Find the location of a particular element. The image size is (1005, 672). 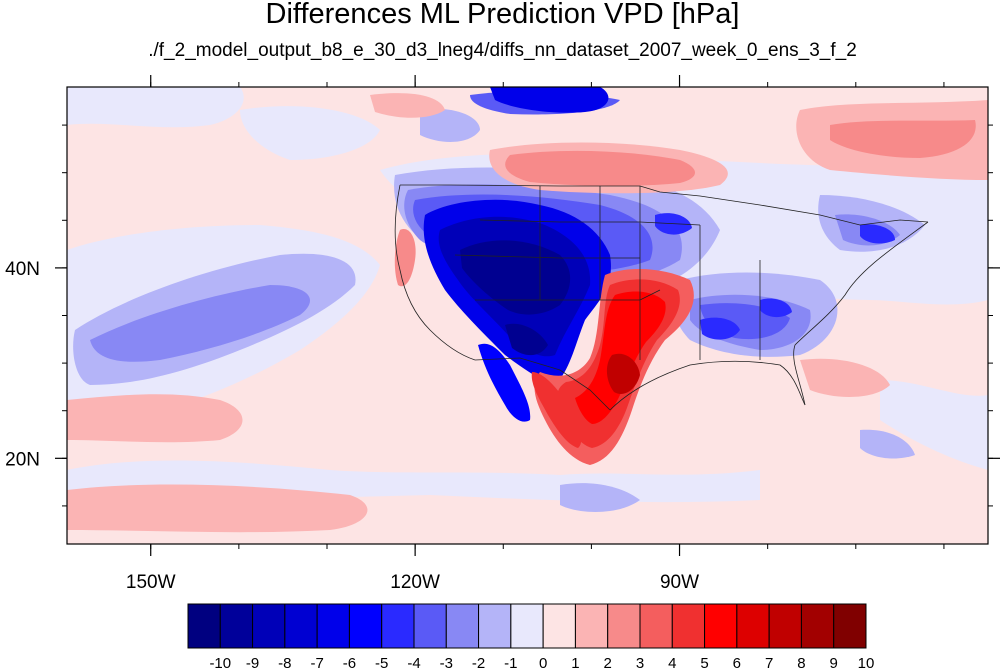

colorbar-label: 8 is located at coordinates (801, 663).